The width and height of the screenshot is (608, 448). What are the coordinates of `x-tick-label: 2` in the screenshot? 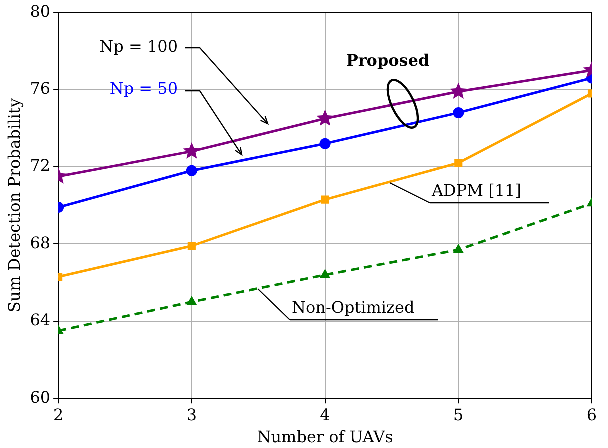 It's located at (58, 414).